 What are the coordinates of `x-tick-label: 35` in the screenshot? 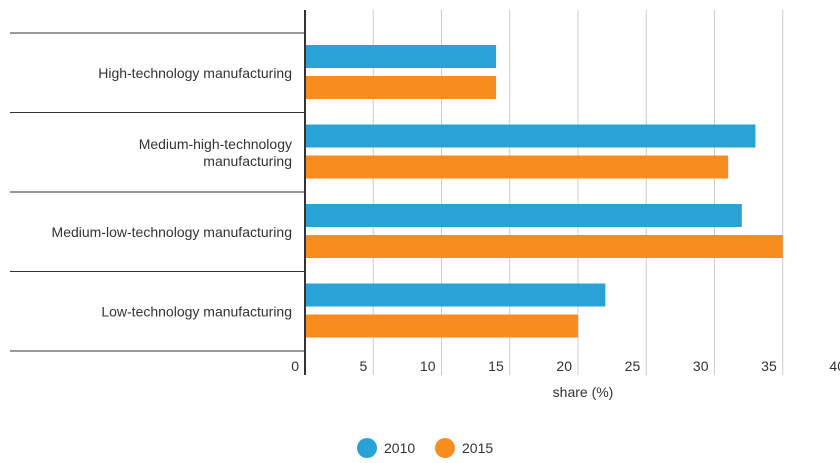 It's located at (769, 366).